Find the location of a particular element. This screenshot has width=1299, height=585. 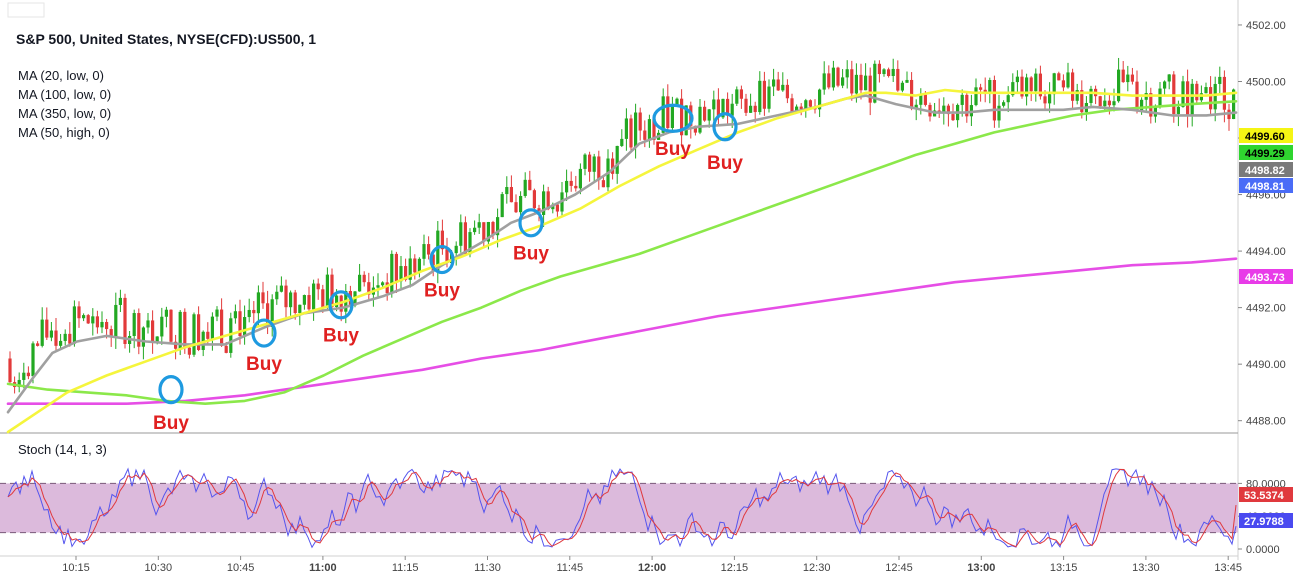

stoch-k-line is located at coordinates (622, 508).